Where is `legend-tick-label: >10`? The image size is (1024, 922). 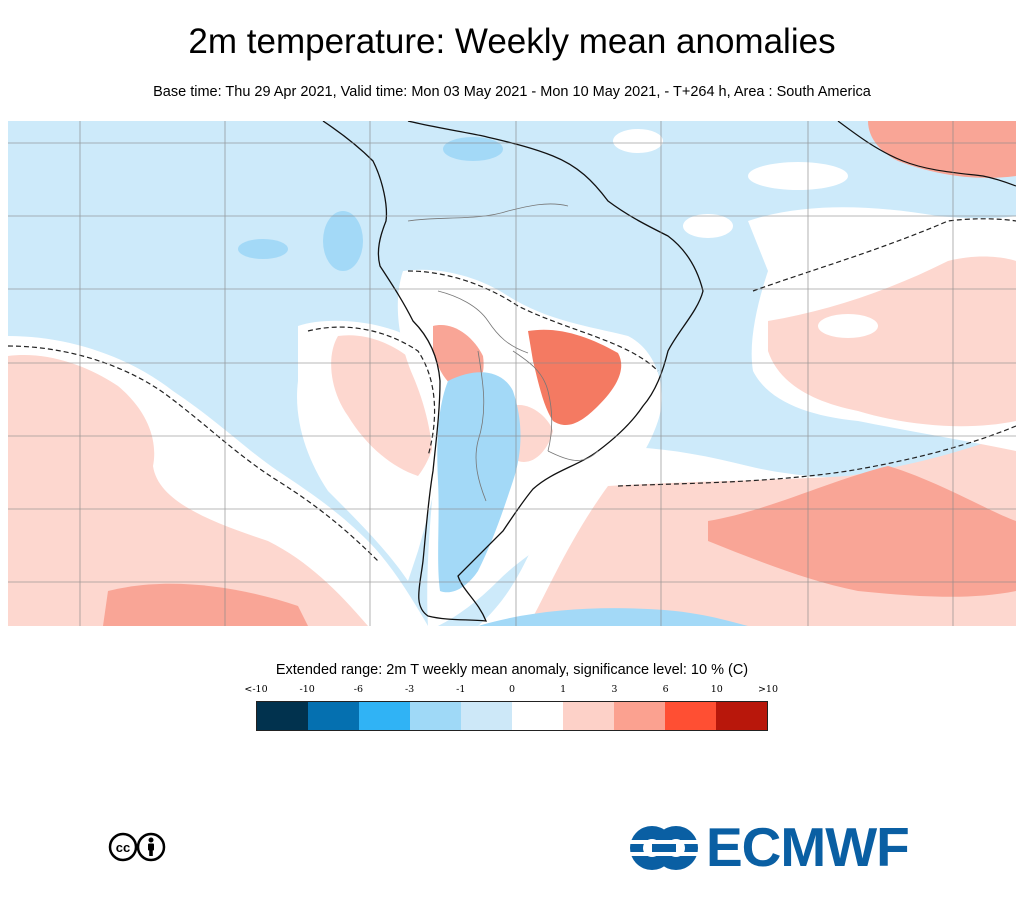 legend-tick-label: >10 is located at coordinates (768, 689).